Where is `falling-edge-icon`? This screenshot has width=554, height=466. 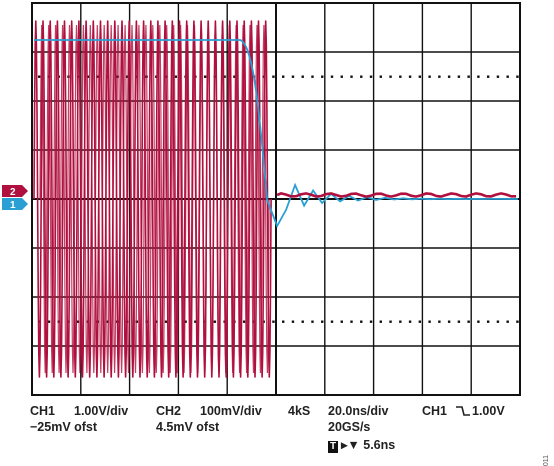 falling-edge-icon is located at coordinates (463, 412).